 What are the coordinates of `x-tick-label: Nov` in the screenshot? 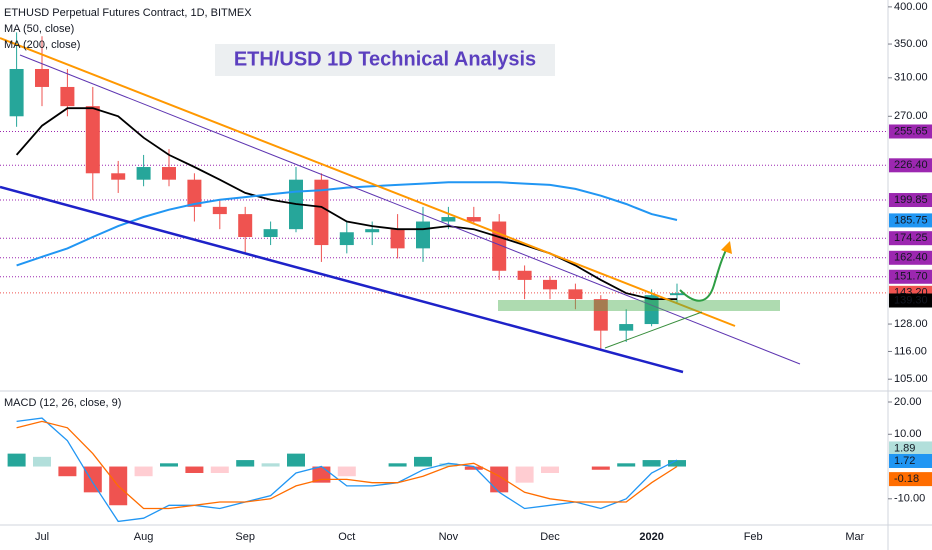 It's located at (449, 537).